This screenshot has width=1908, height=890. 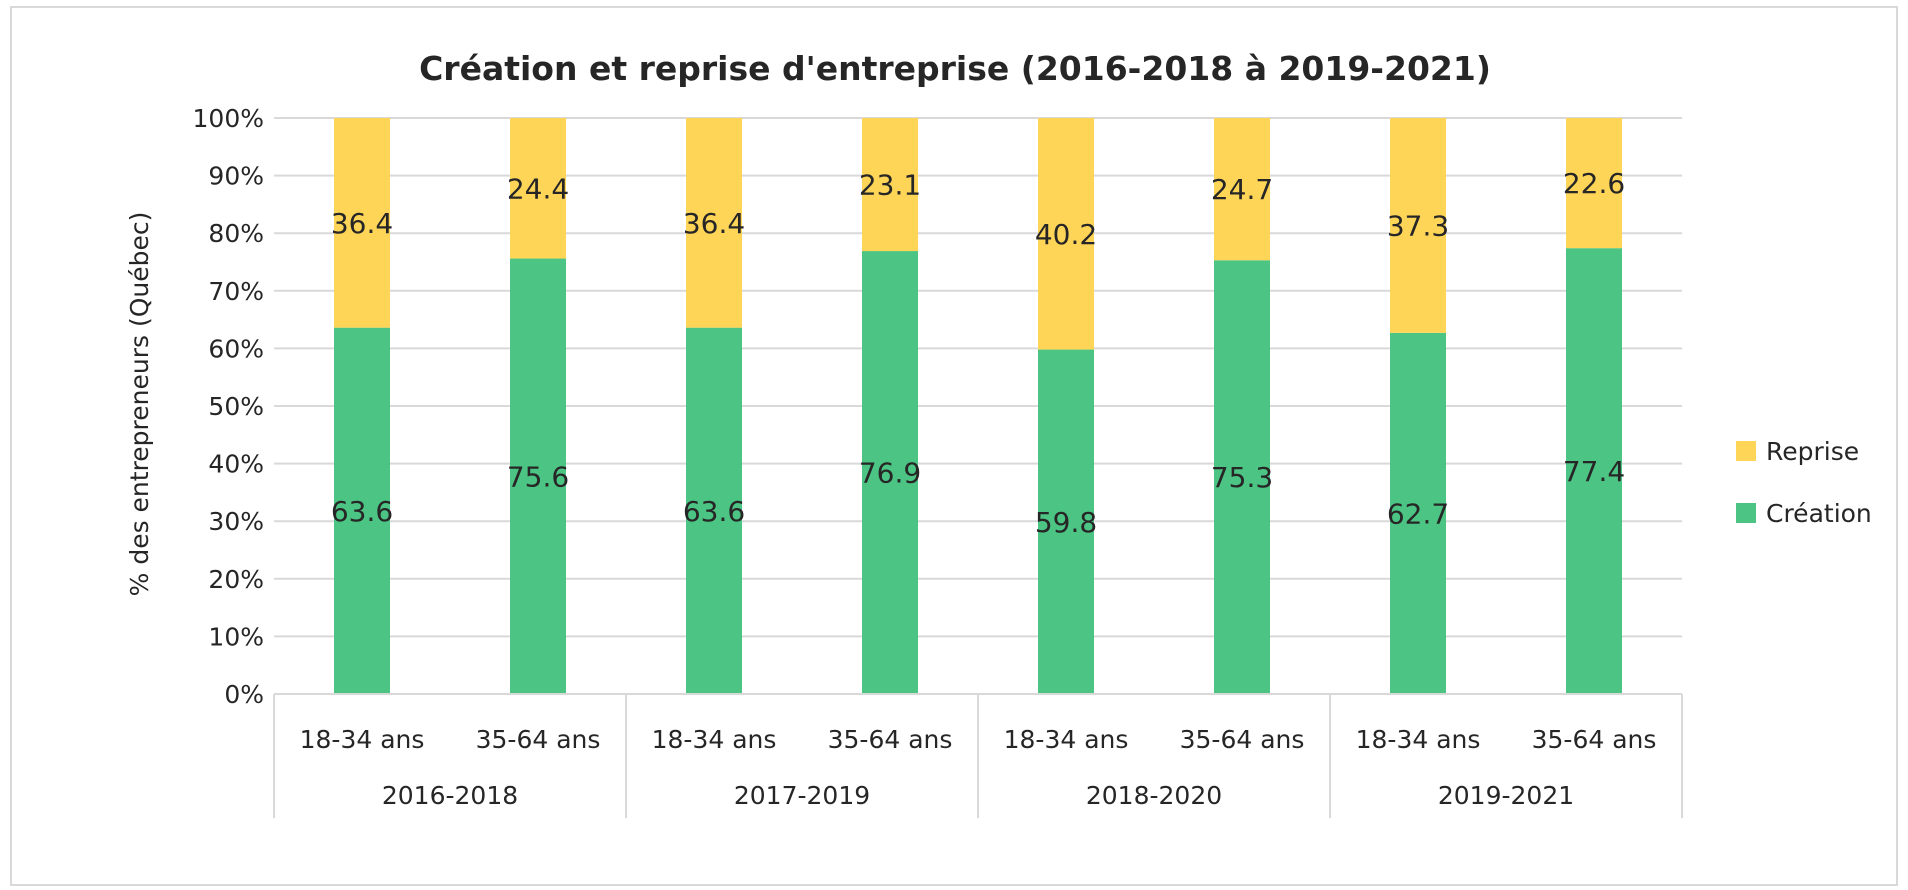 I want to click on y-tick-label: 20%, so click(x=236, y=579).